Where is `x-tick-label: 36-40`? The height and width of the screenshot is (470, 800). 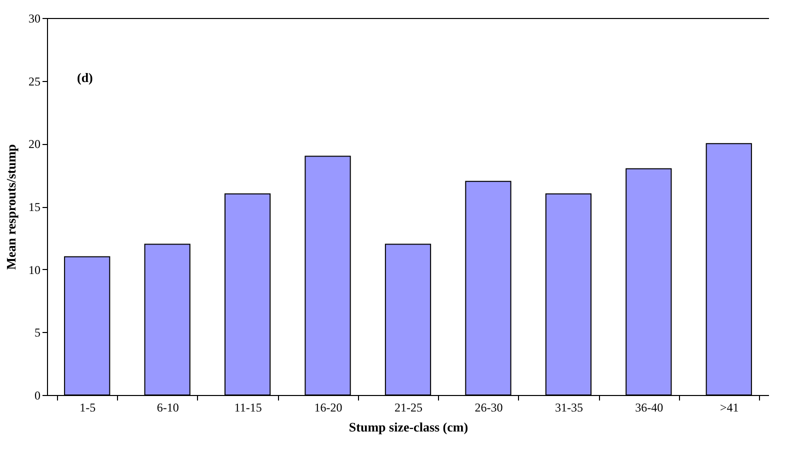
x-tick-label: 36-40 is located at coordinates (649, 407).